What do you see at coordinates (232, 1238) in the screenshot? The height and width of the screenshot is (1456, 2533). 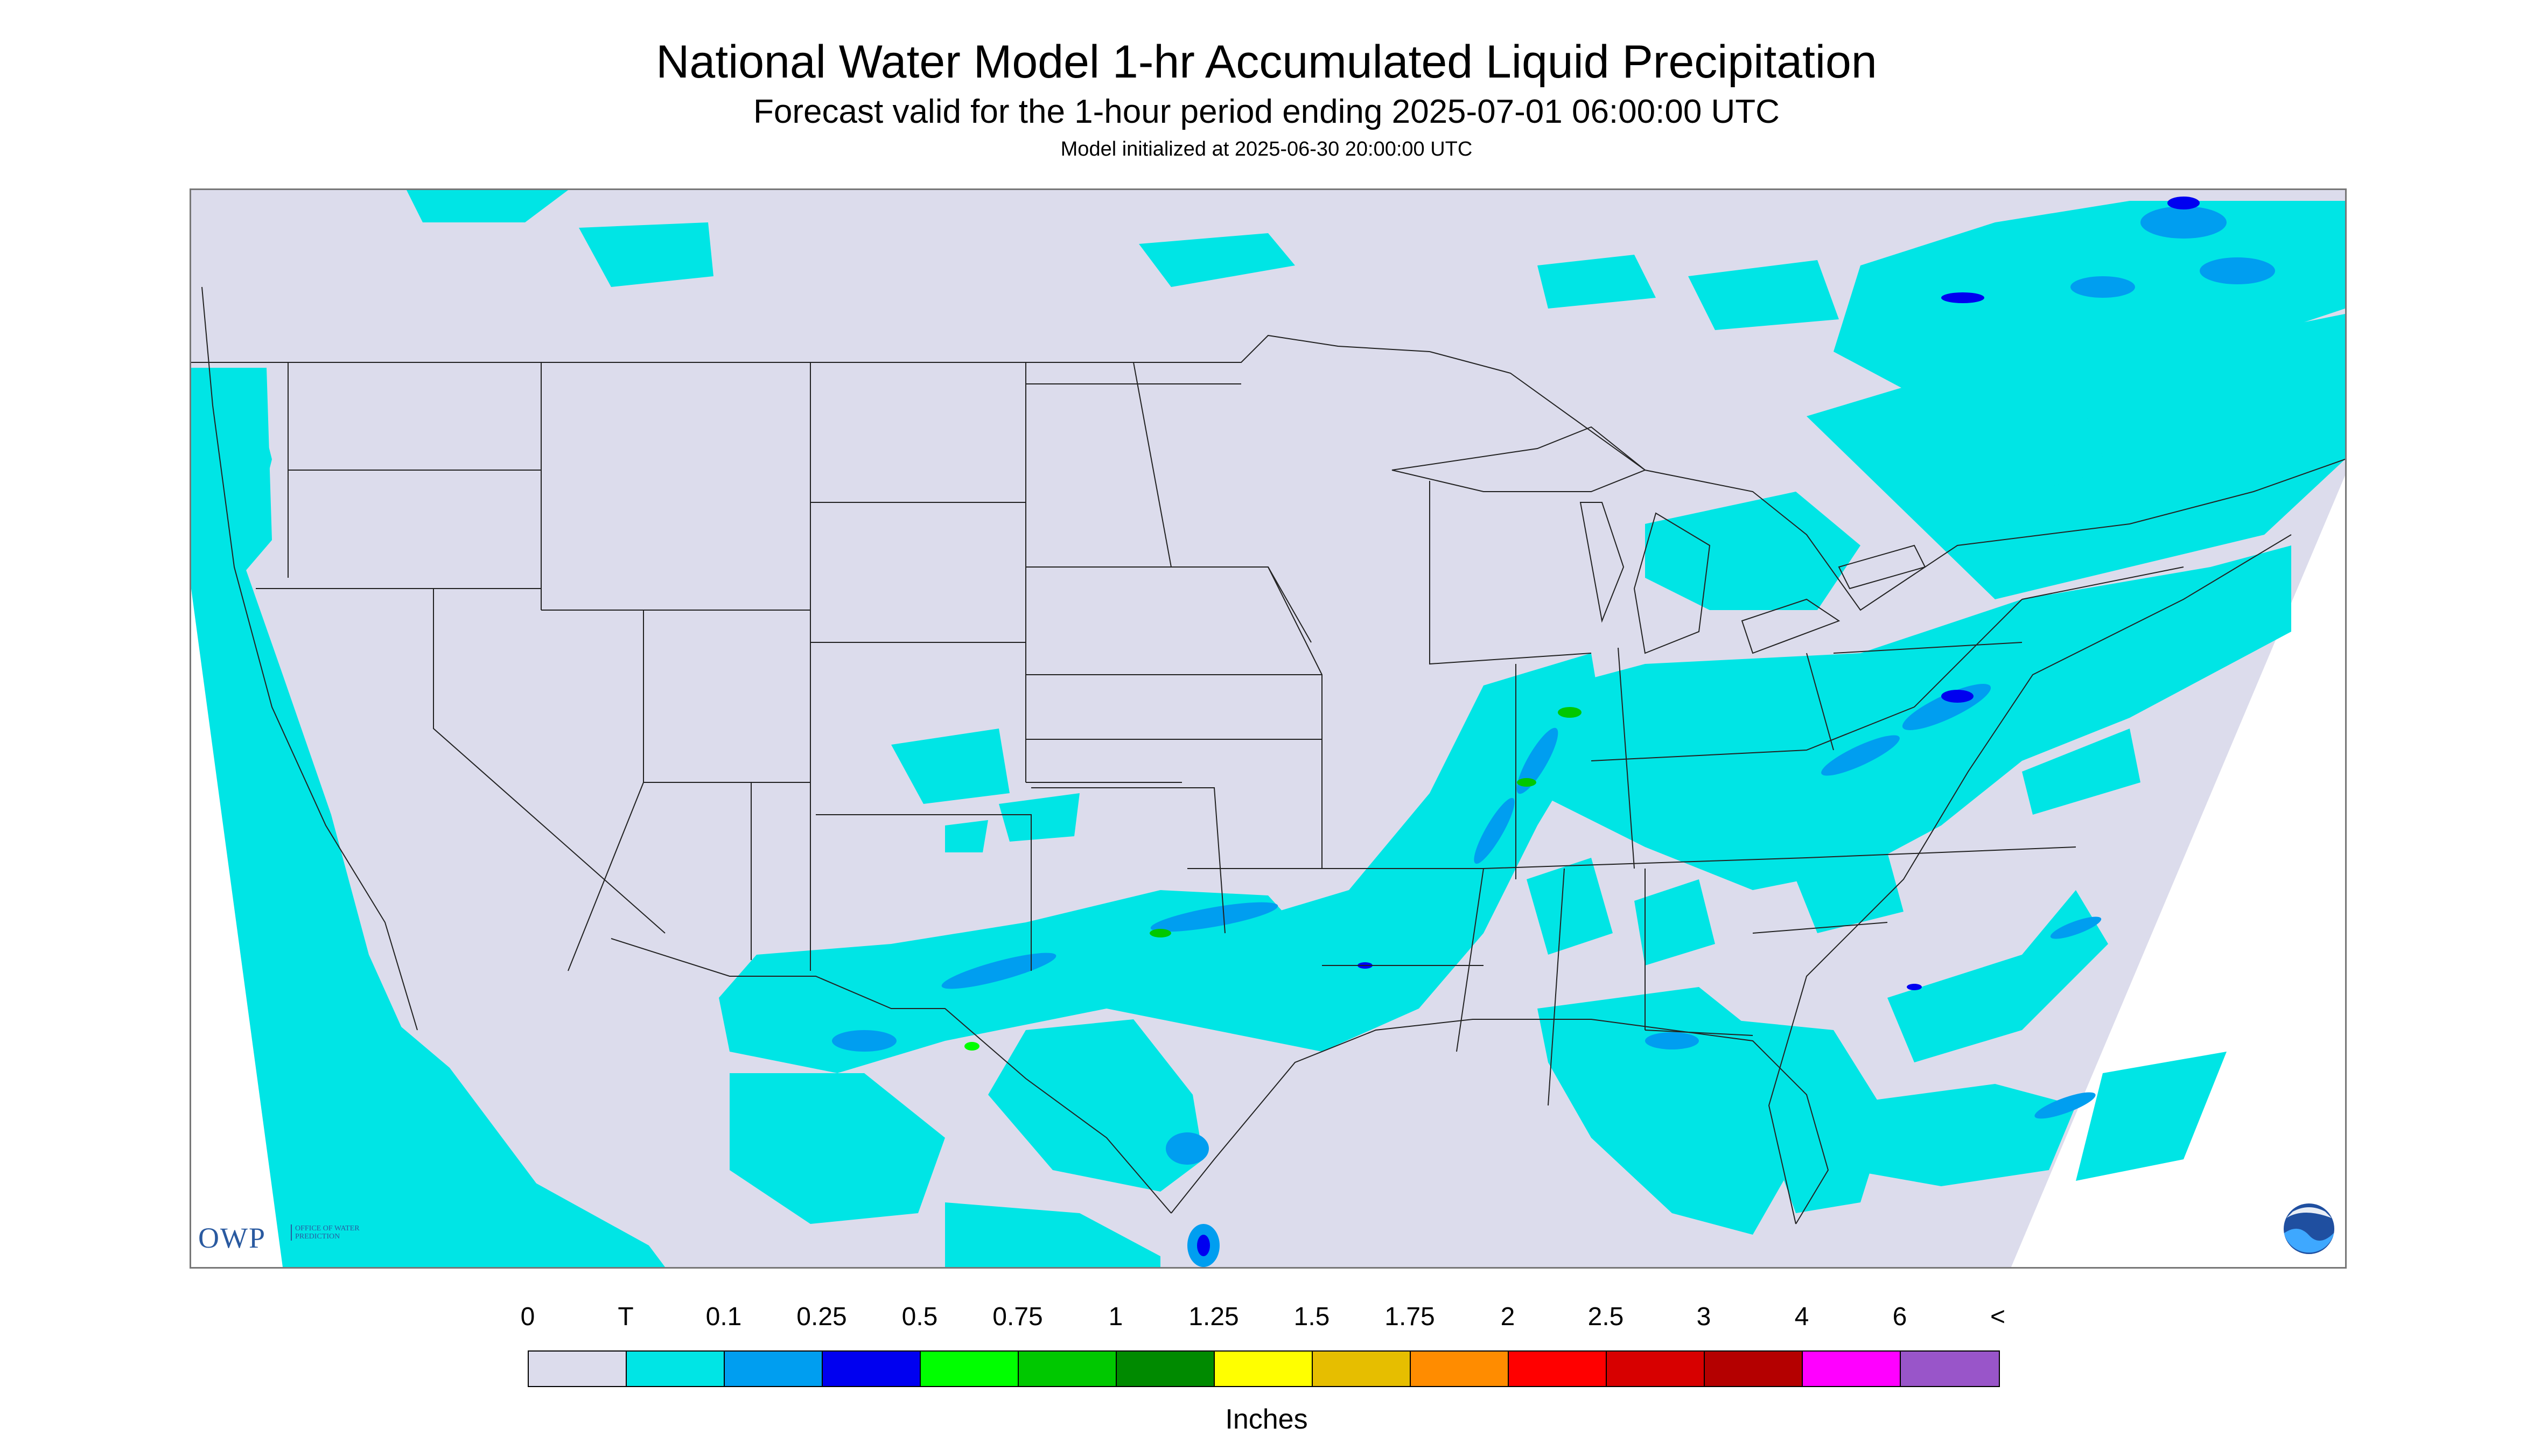 I see `owp-logo-text: OWP` at bounding box center [232, 1238].